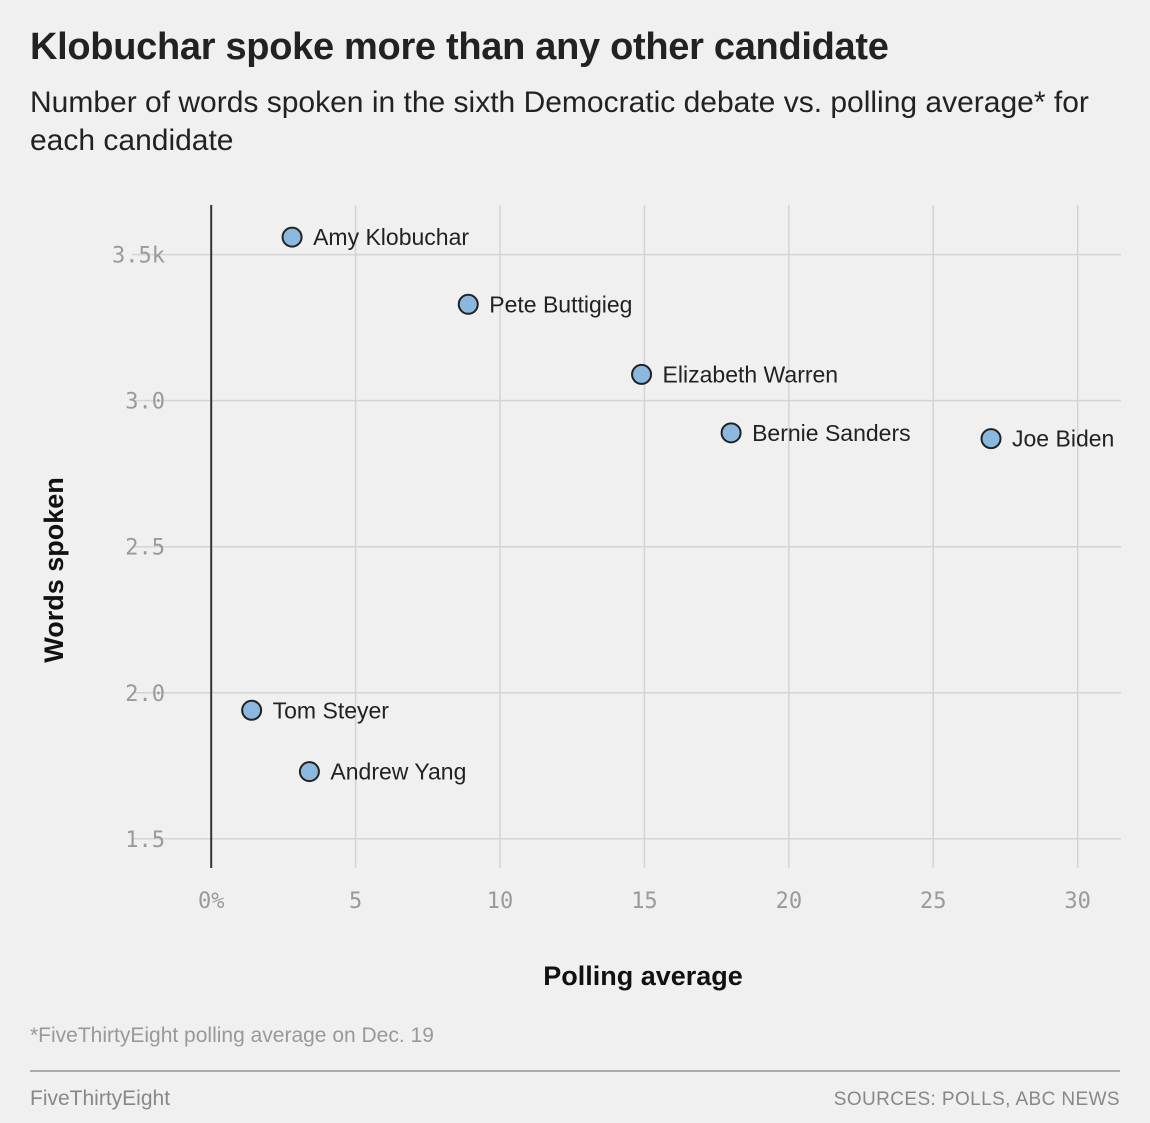 This screenshot has height=1123, width=1150. I want to click on x-tick-label: 30, so click(1077, 901).